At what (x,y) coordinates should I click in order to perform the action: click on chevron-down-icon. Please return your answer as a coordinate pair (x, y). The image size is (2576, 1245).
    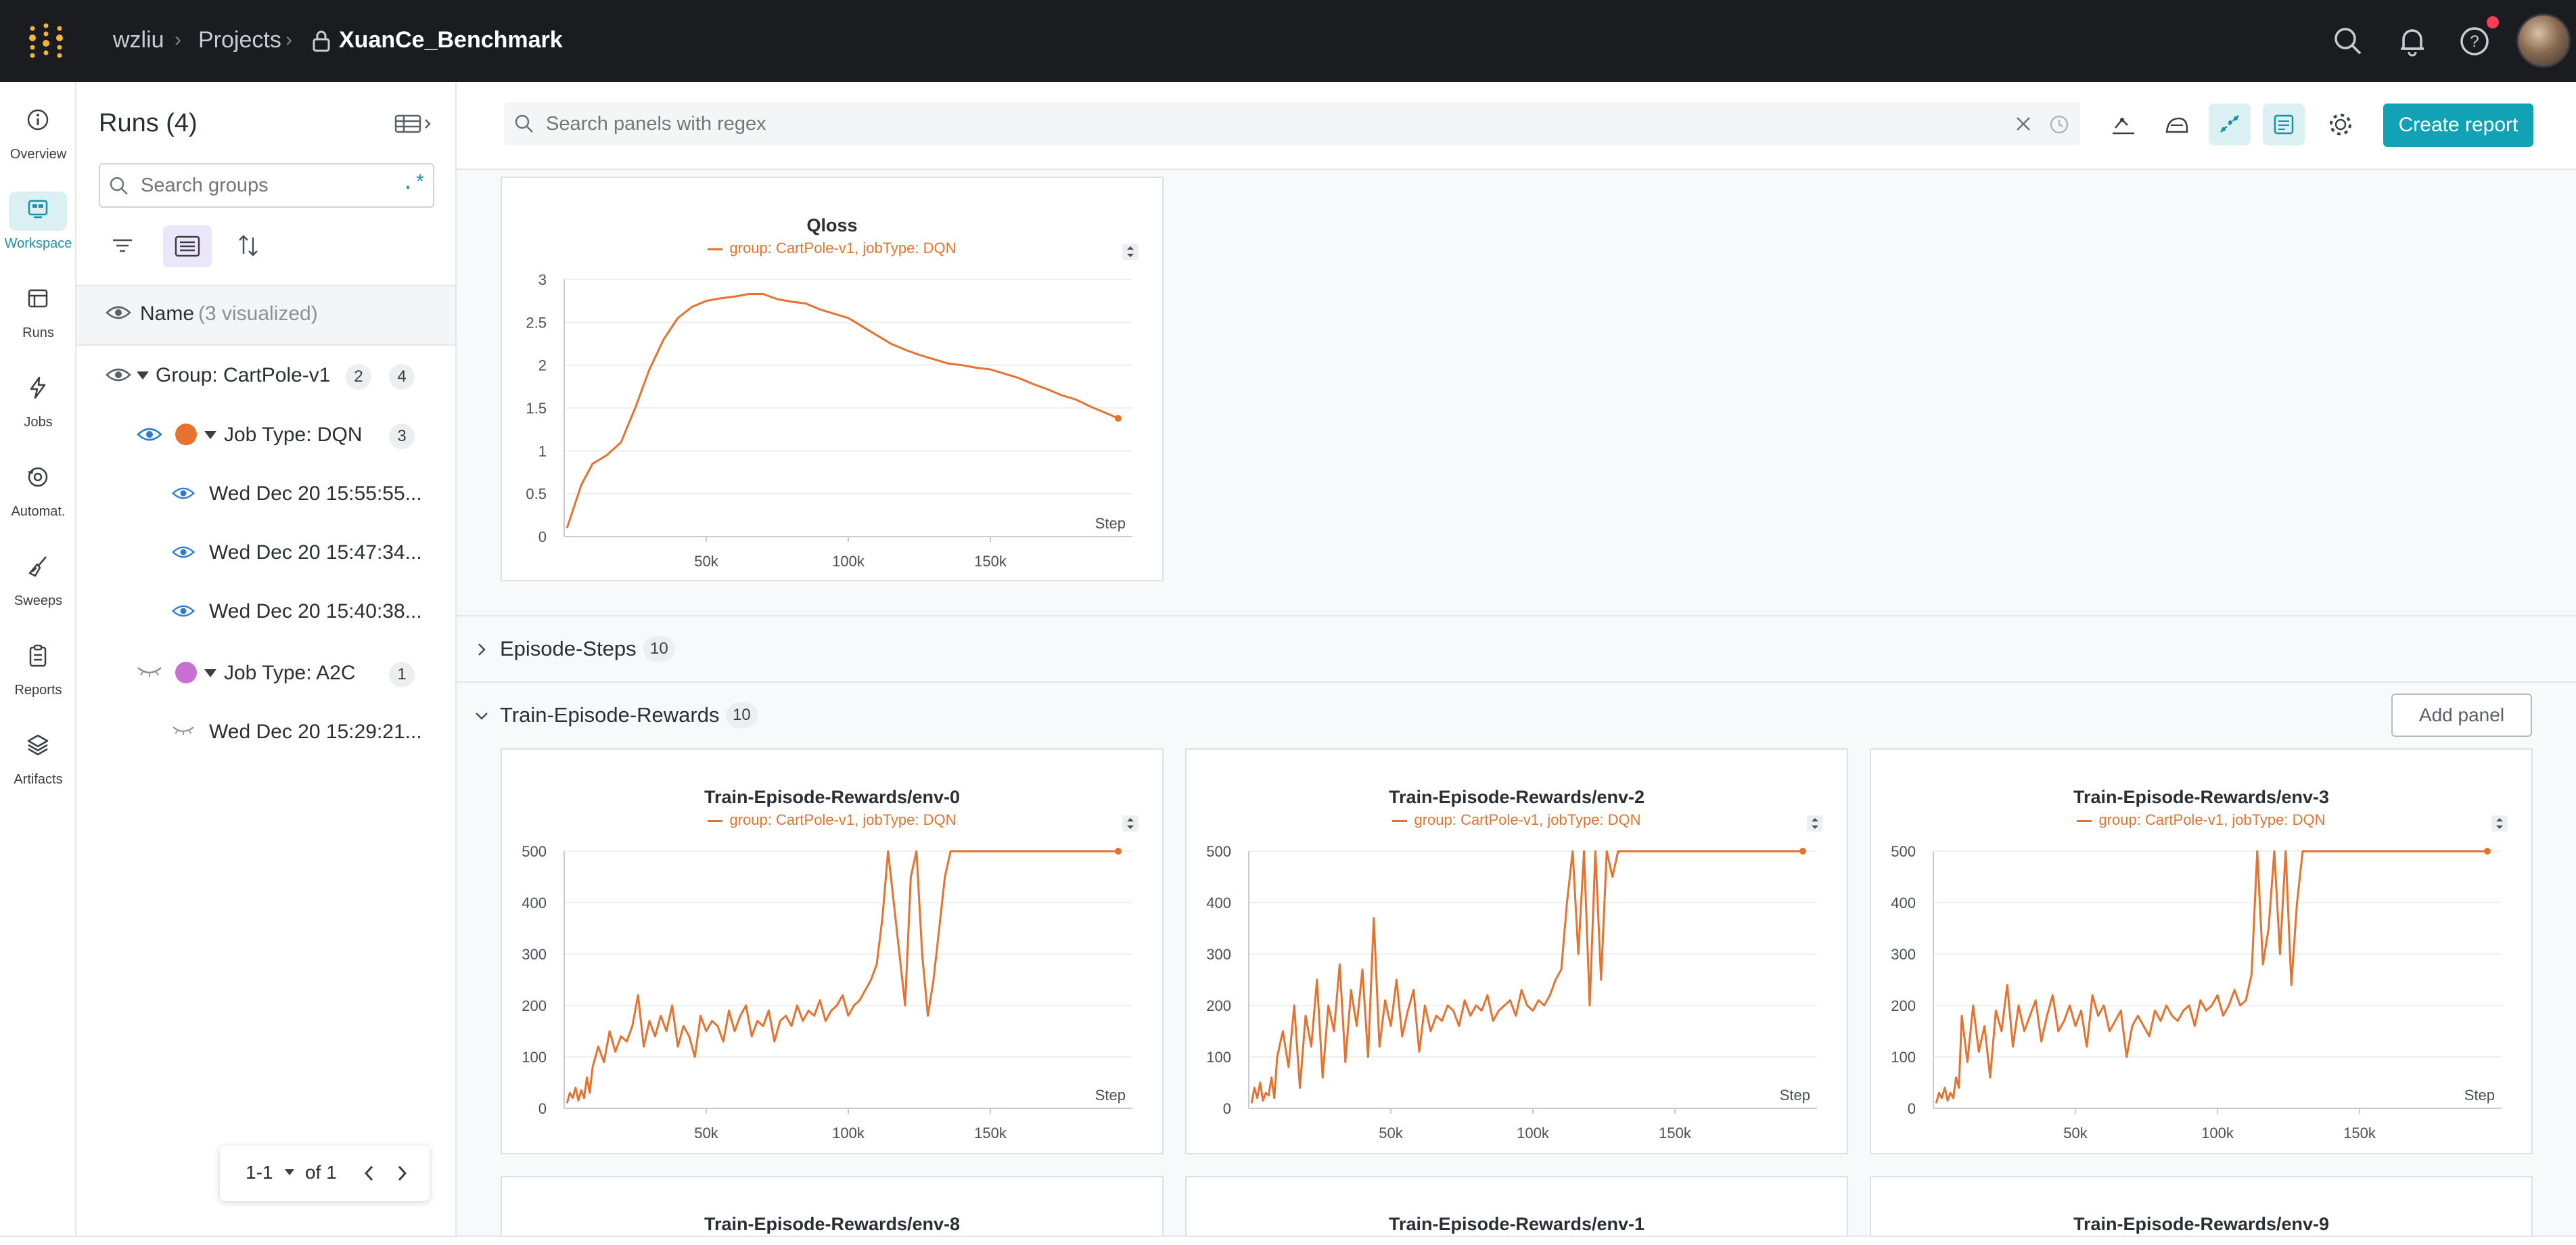
    Looking at the image, I should click on (481, 715).